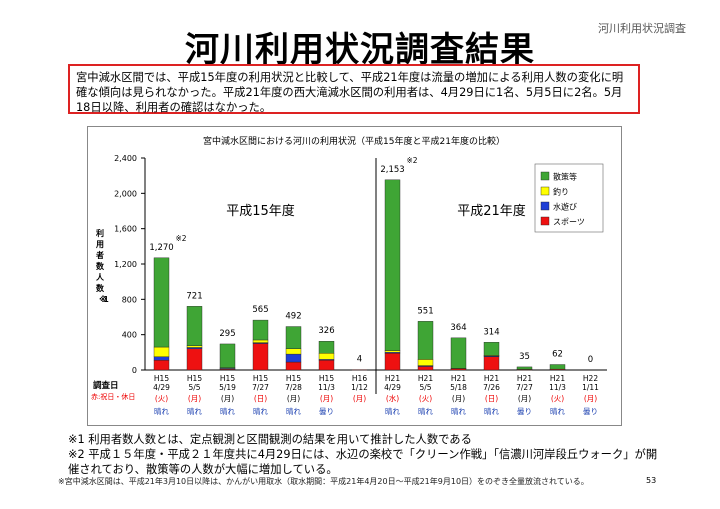  Describe the element at coordinates (359, 360) in the screenshot. I see `data-label: 4` at that location.